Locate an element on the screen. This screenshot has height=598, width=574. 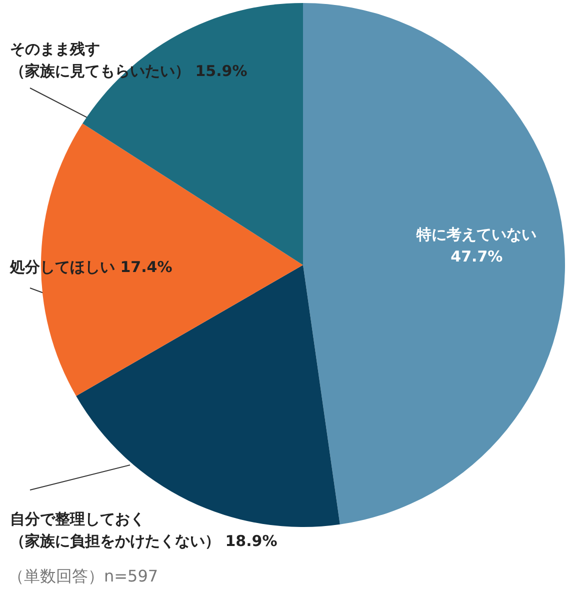
slice-label: 自分で整理しておく（家族に負担をかけたくない） 18.9% is located at coordinates (144, 530).